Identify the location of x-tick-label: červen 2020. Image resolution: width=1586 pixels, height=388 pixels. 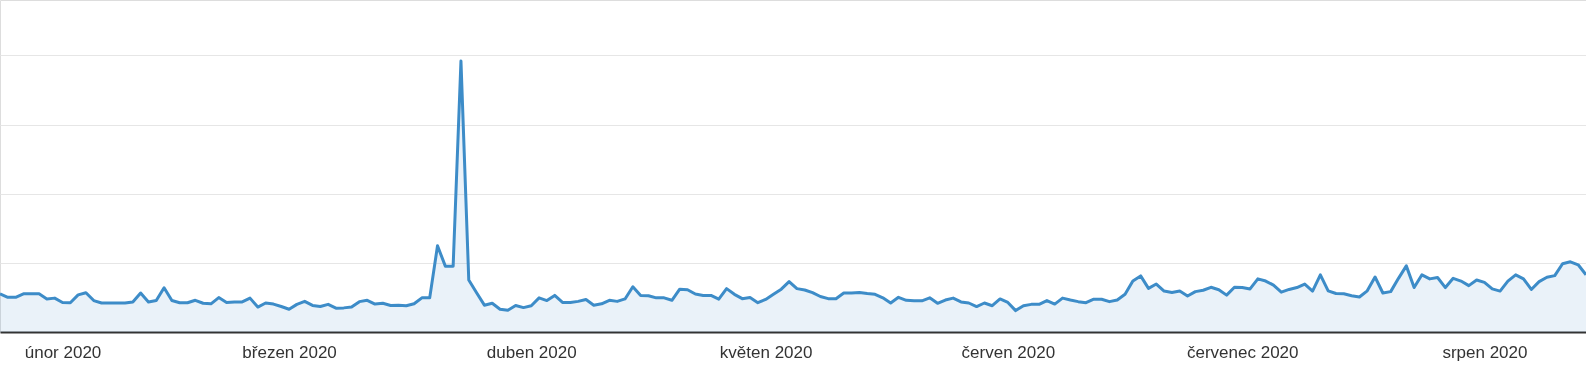
(1008, 352).